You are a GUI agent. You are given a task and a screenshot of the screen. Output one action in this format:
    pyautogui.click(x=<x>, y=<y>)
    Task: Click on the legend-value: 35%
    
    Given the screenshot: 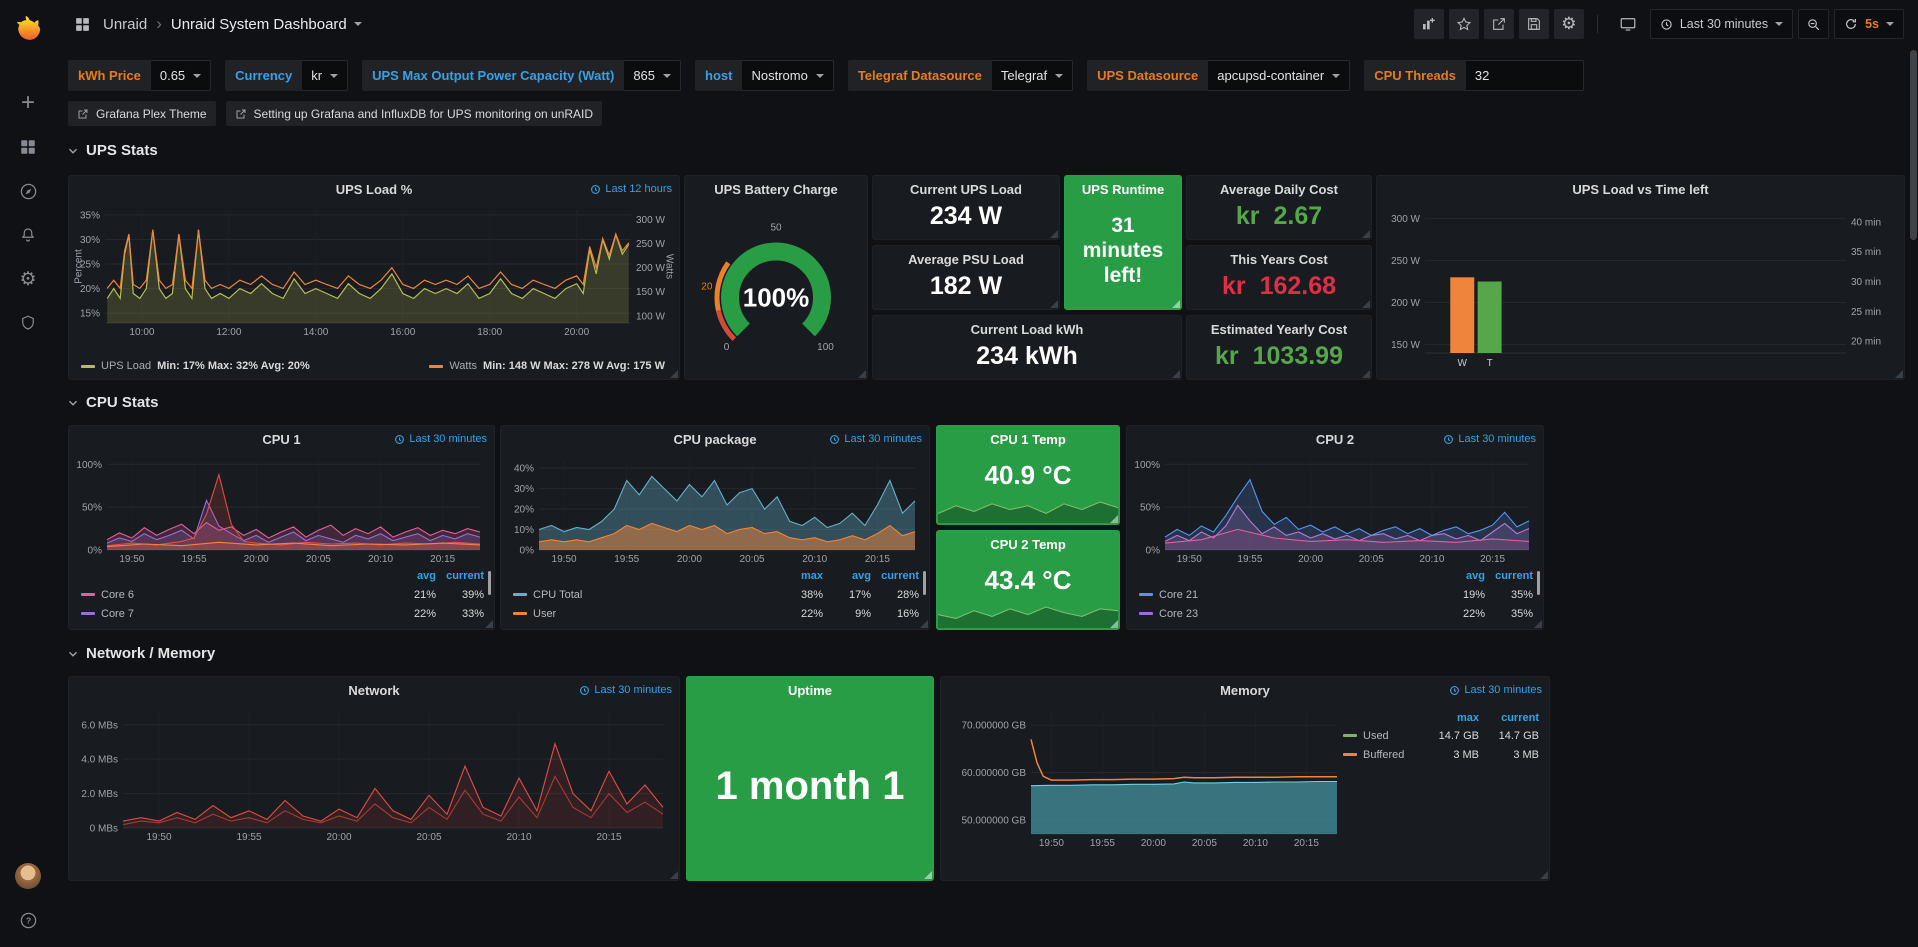 What is the action you would take?
    pyautogui.click(x=1521, y=594)
    